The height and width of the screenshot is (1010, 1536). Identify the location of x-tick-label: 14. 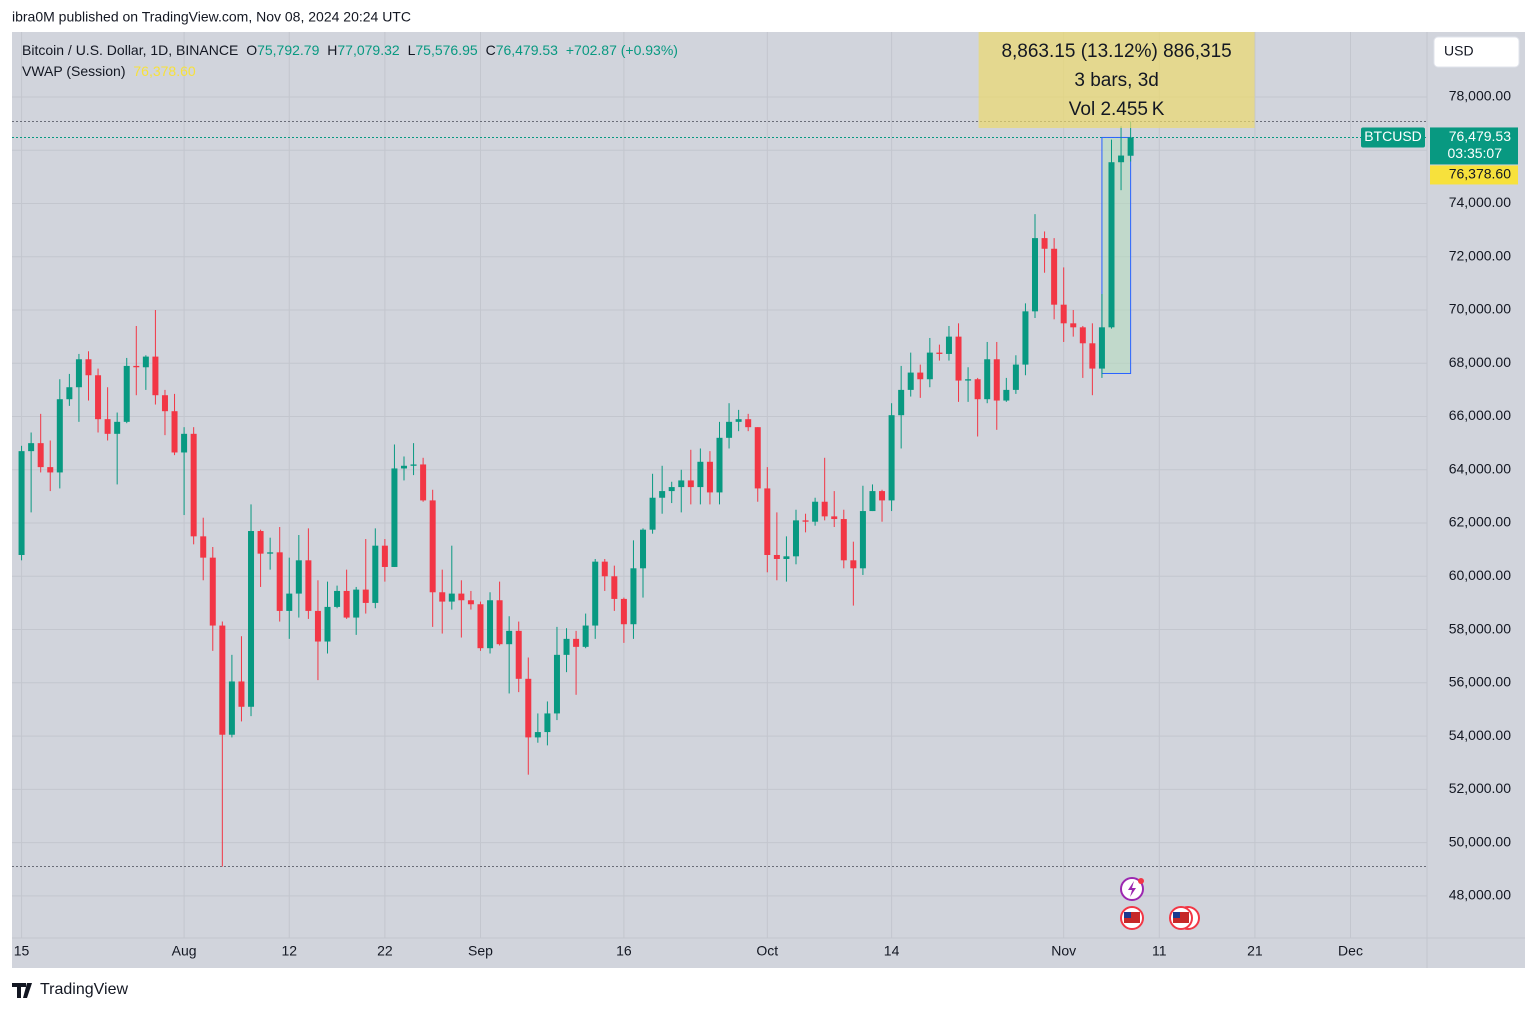
(892, 951).